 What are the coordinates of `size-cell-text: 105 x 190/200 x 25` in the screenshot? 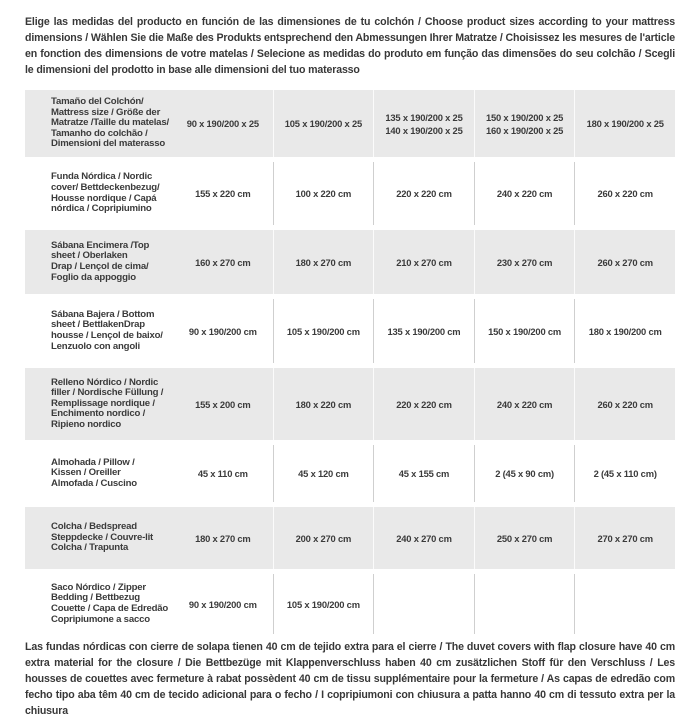 It's located at (323, 123).